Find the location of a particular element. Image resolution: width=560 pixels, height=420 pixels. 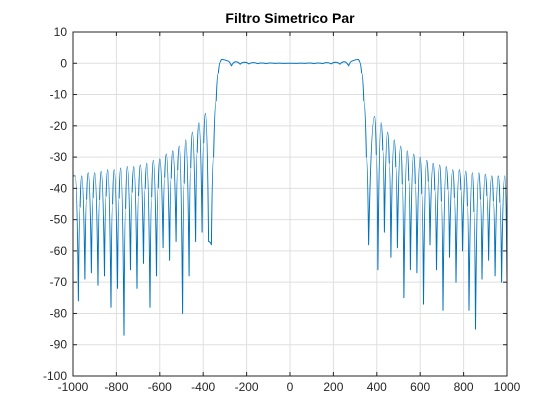

x-tick-labels: -1000 -800 -600 -400 -200 0 200 400 600 800 1000 is located at coordinates (289, 387).